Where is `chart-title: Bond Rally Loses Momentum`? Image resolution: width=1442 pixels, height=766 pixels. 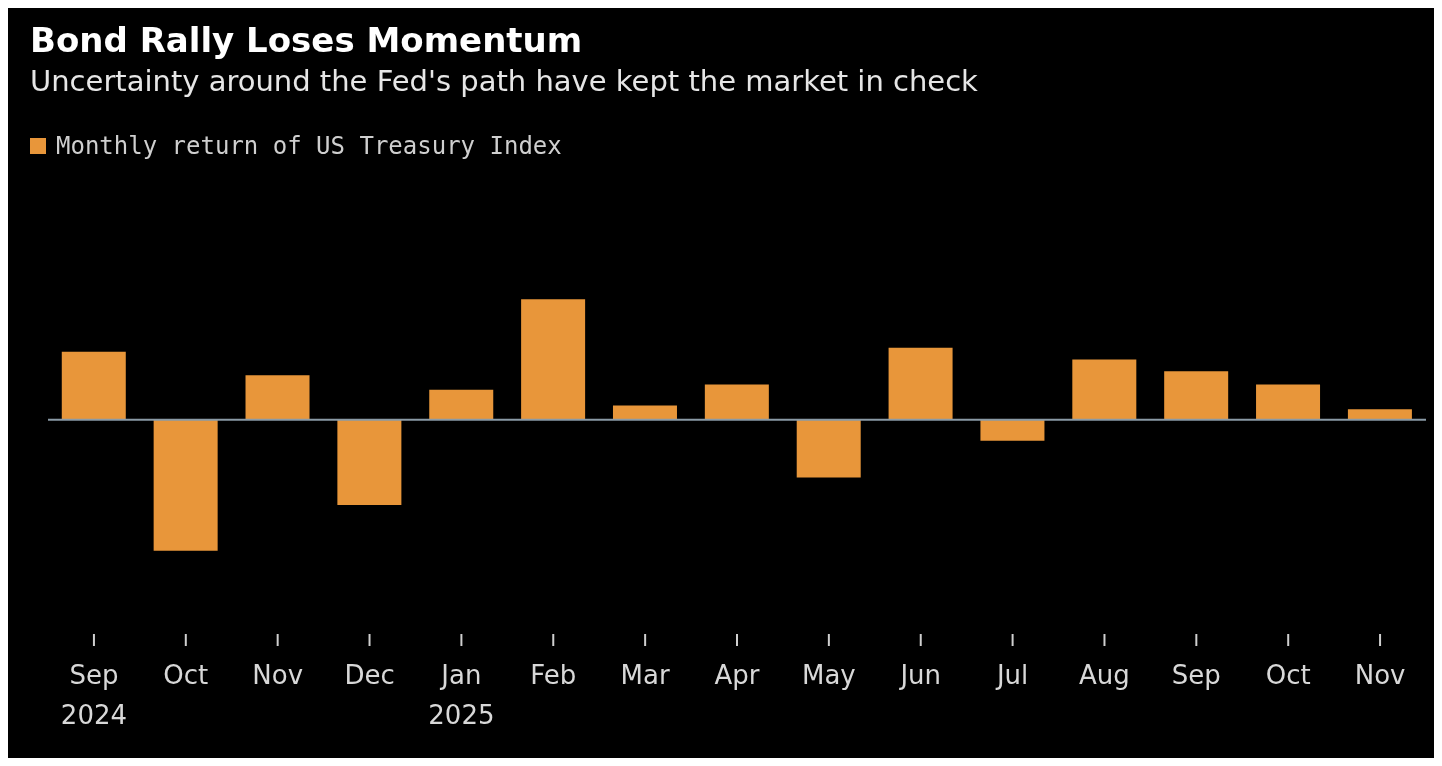
chart-title: Bond Rally Loses Momentum is located at coordinates (306, 40).